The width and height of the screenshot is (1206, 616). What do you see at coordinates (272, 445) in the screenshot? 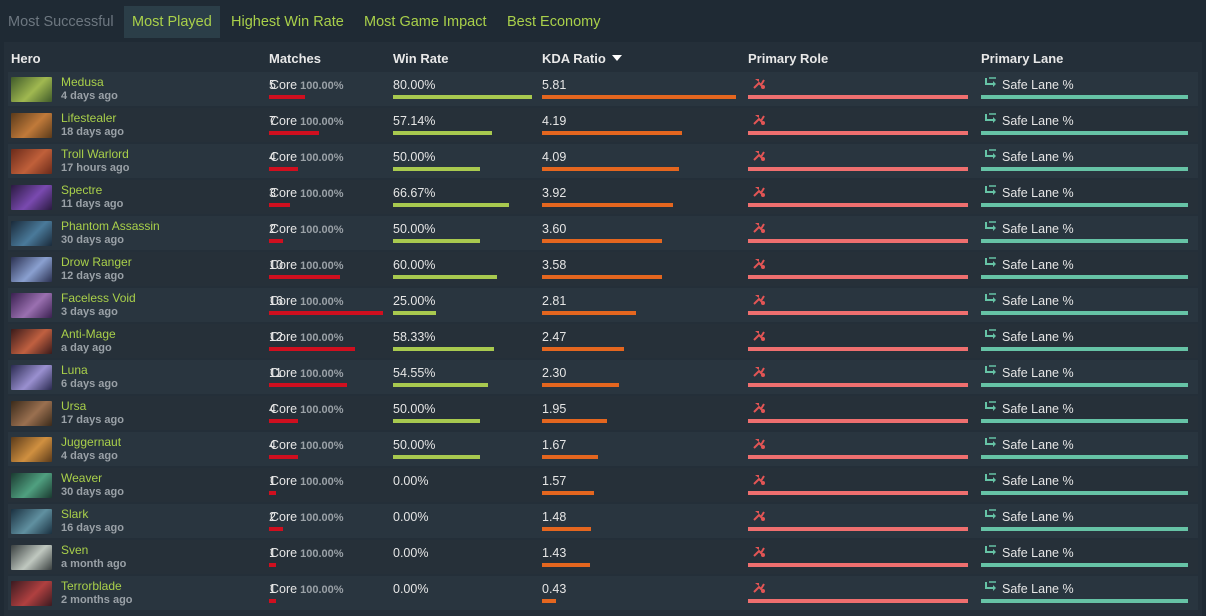
I see `matches-value: 4` at bounding box center [272, 445].